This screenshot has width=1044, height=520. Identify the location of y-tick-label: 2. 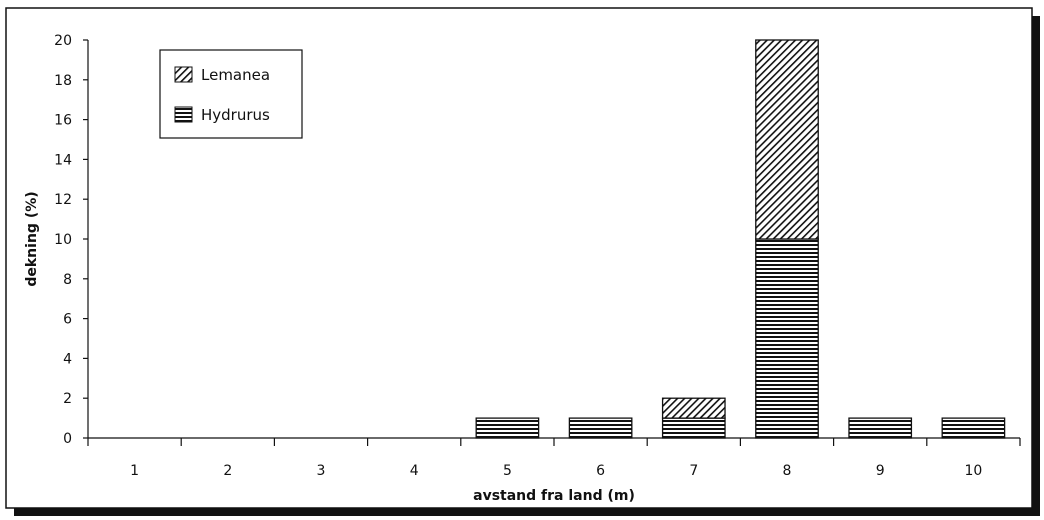
(67, 399).